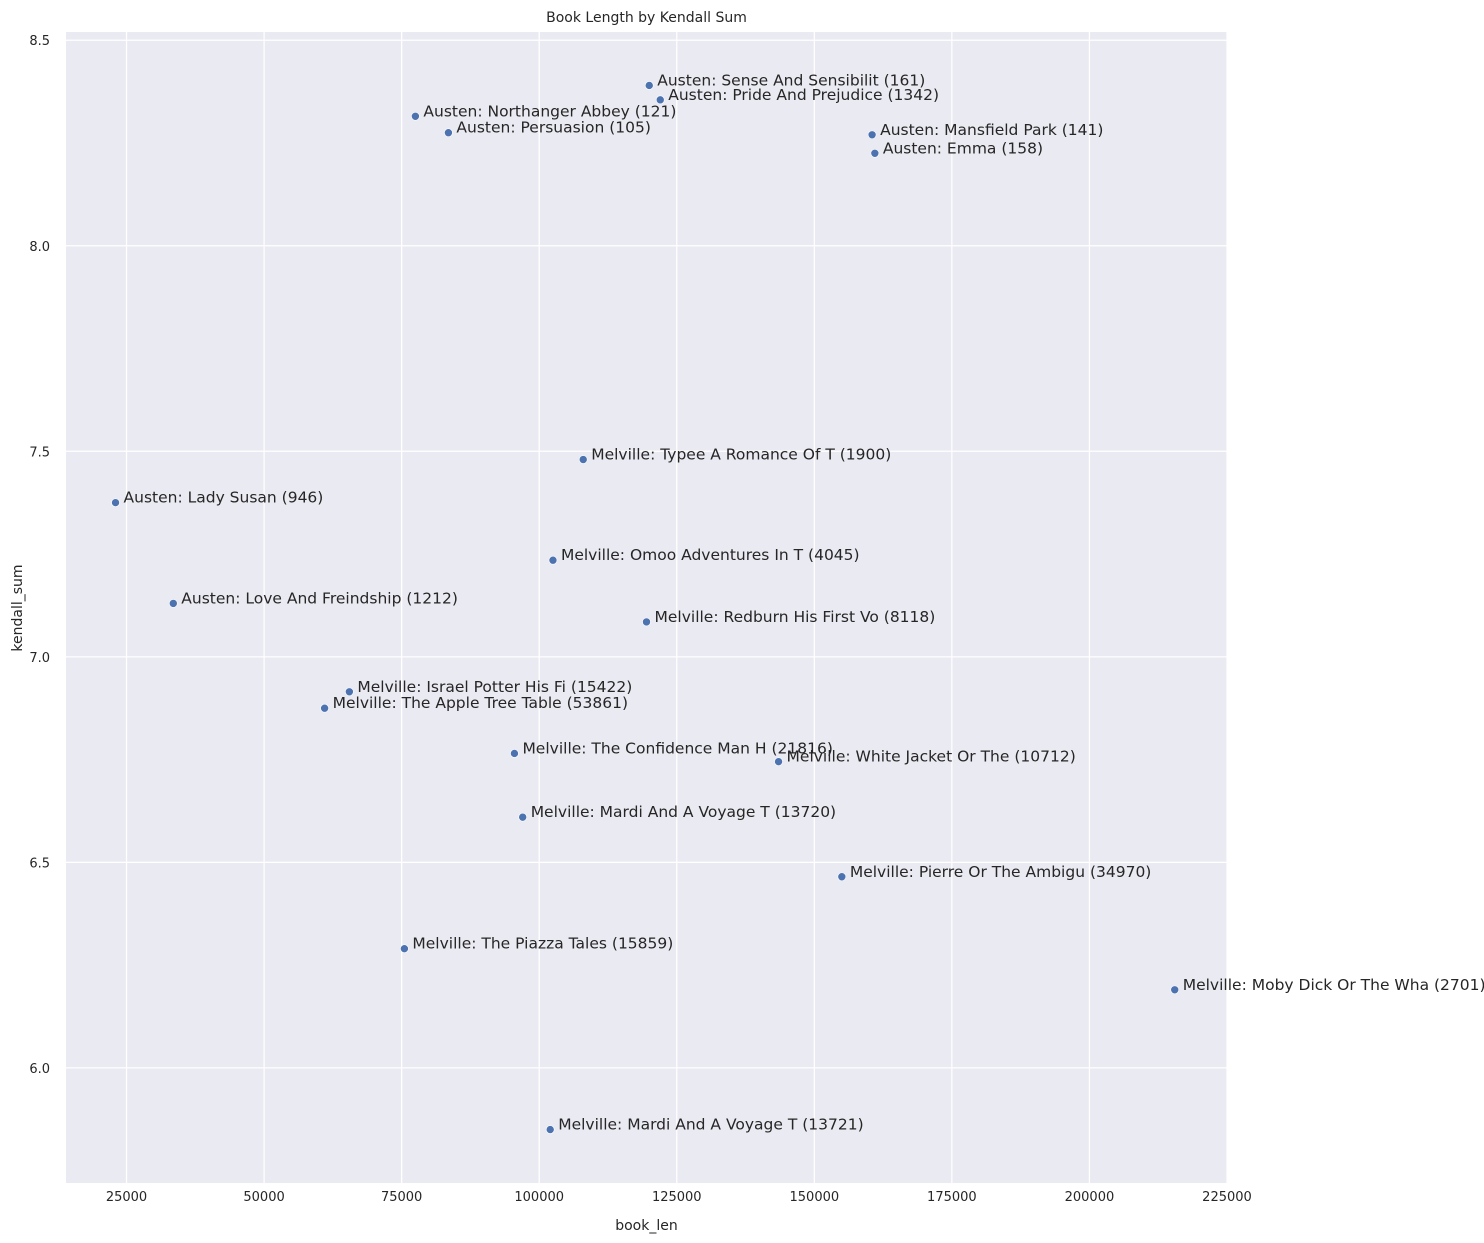  What do you see at coordinates (991, 130) in the screenshot?
I see `data-label: Austen: Mansfield Park (141)` at bounding box center [991, 130].